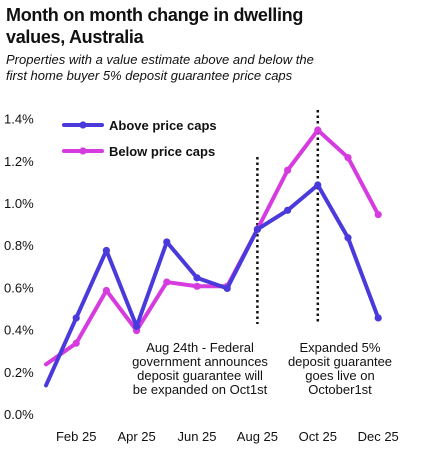 The height and width of the screenshot is (451, 426). Describe the element at coordinates (19, 203) in the screenshot. I see `y-tick-label: 1.0%` at that location.